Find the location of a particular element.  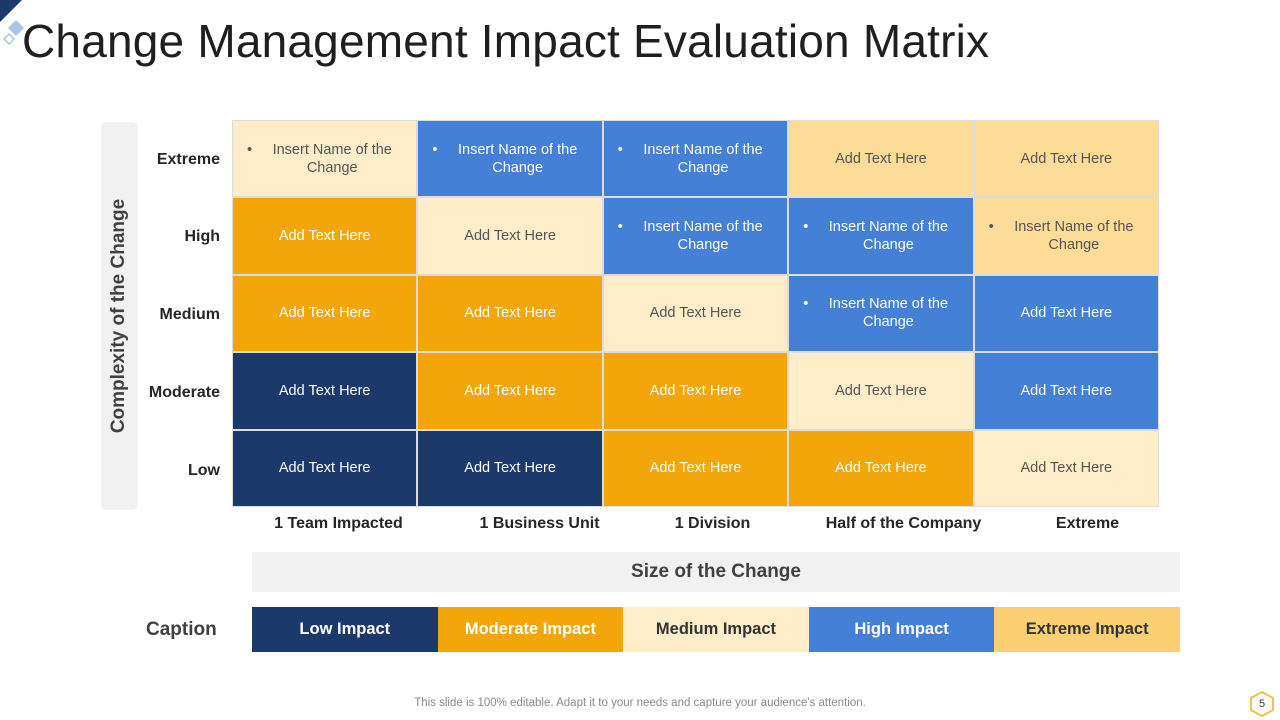

y-axis-title: Complexity of the Change is located at coordinates (118, 316).